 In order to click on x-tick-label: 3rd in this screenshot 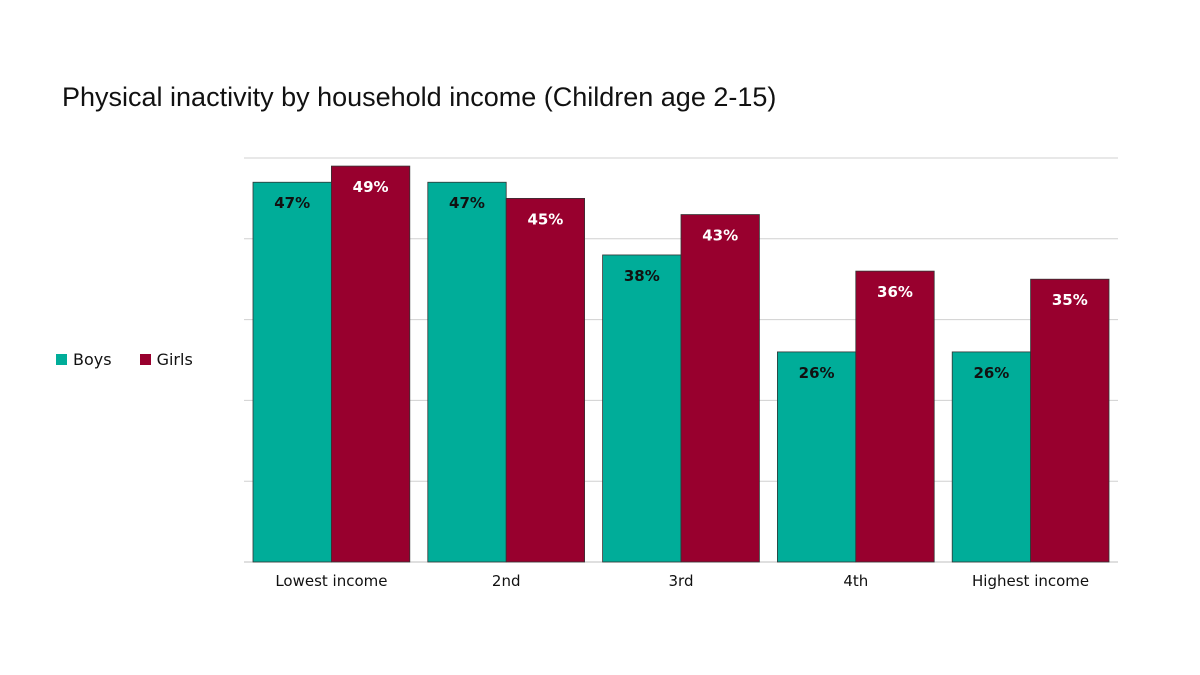, I will do `click(681, 581)`.